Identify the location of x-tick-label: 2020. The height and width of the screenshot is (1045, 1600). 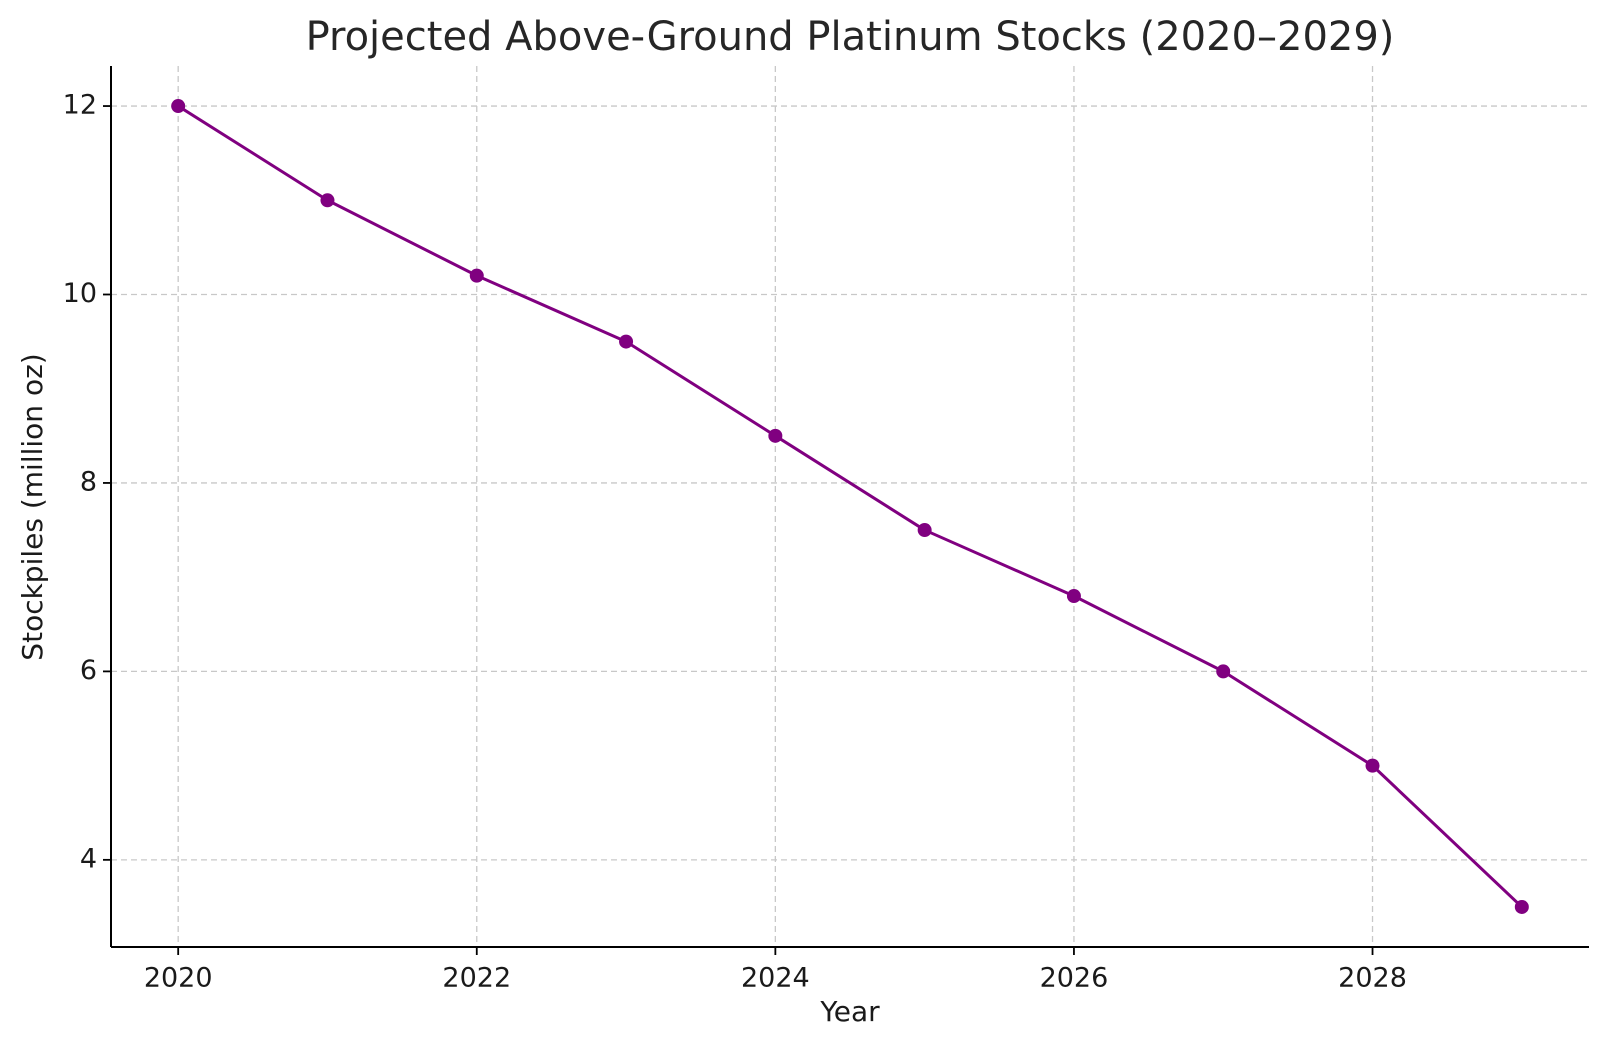
(178, 978).